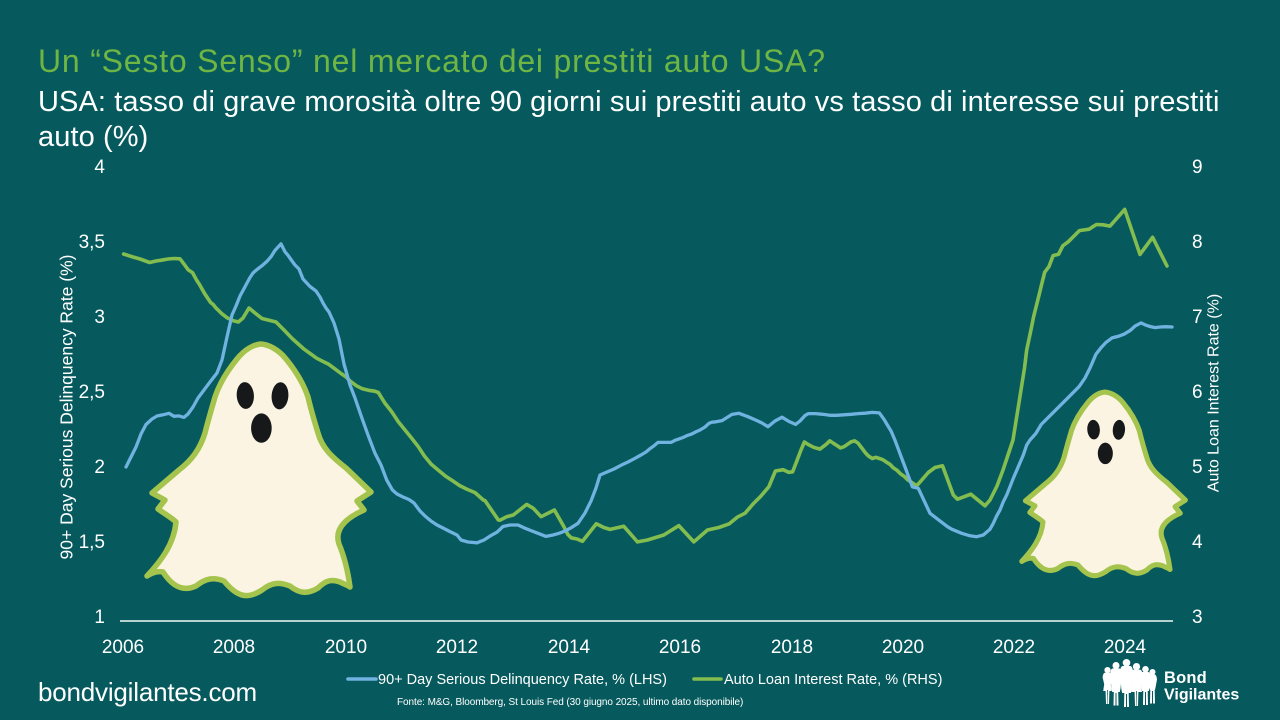 Image resolution: width=1280 pixels, height=720 pixels. Describe the element at coordinates (680, 647) in the screenshot. I see `svg-text: 2016` at that location.